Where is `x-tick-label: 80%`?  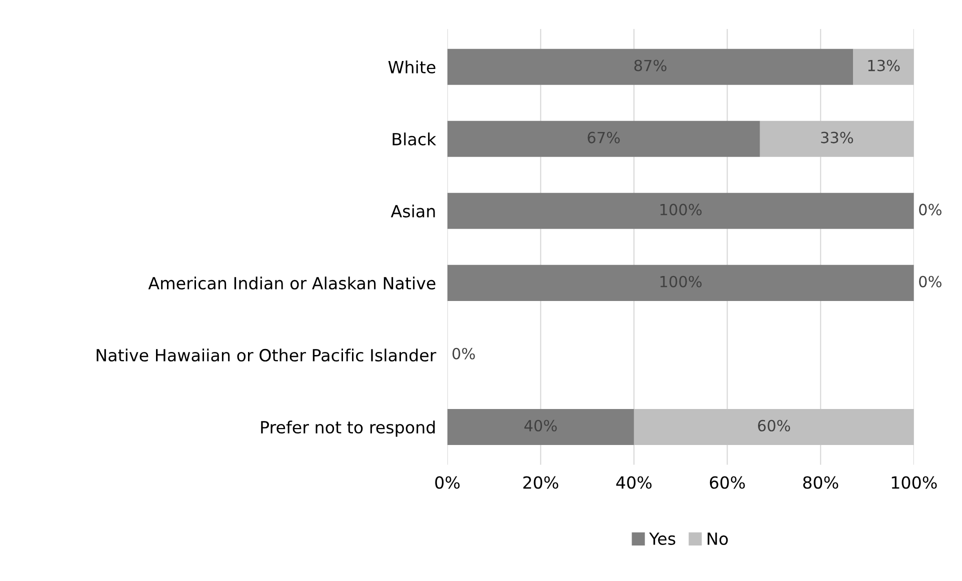 x-tick-label: 80% is located at coordinates (820, 482).